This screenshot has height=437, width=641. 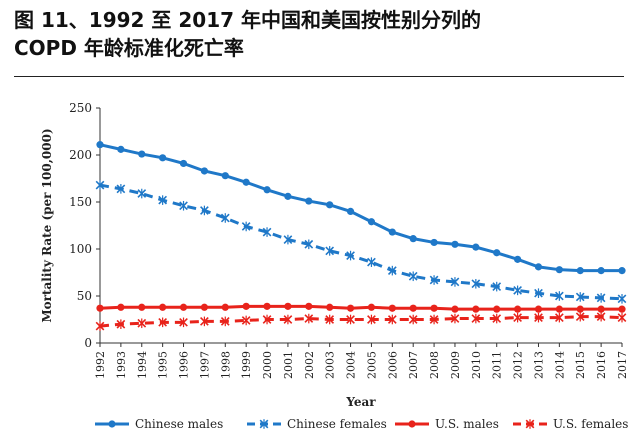 I want to click on series-line-u-s-females, so click(x=361, y=321).